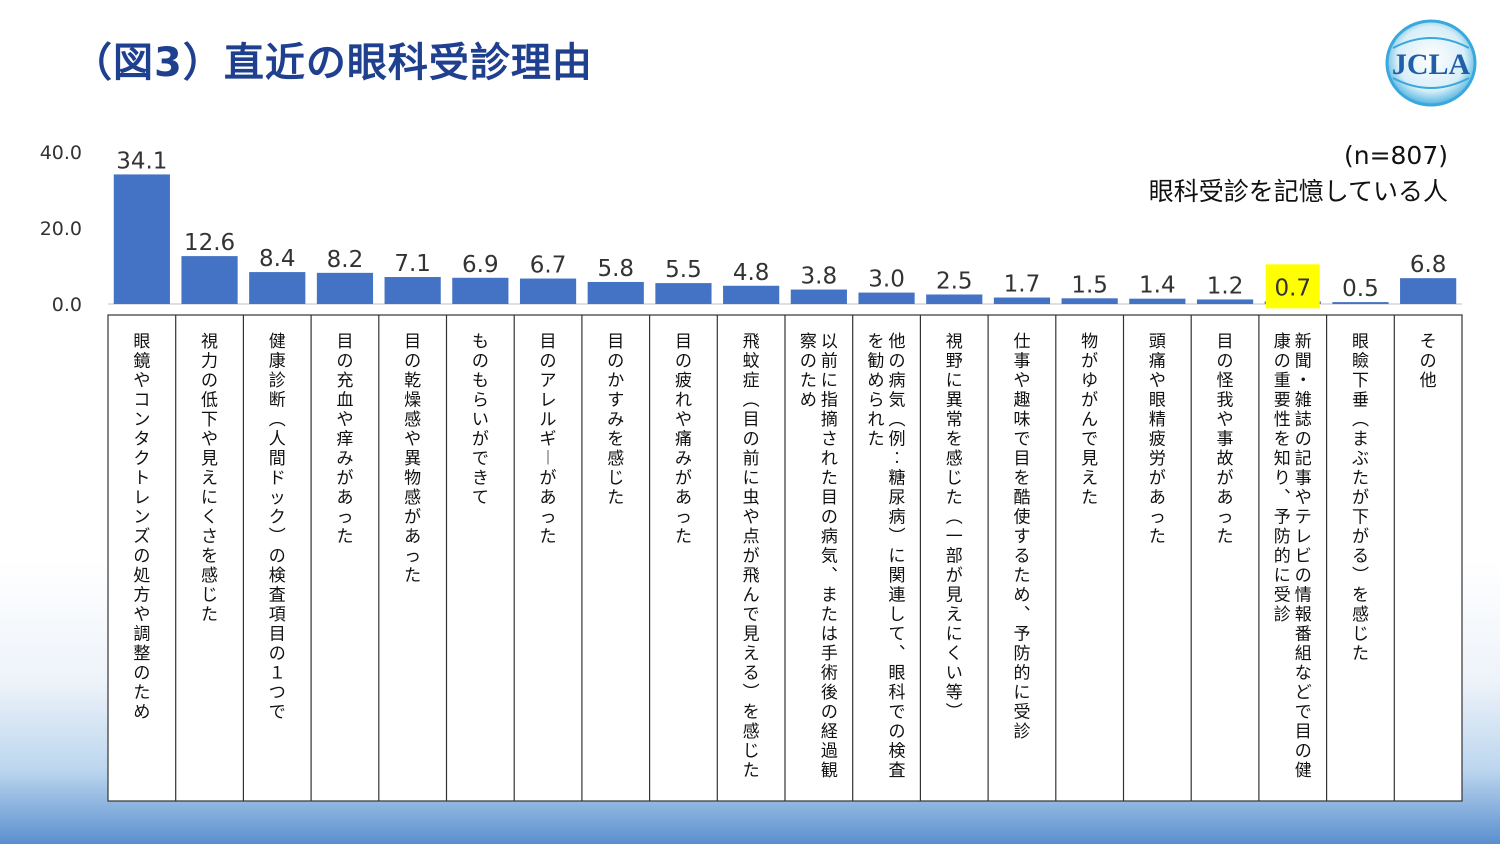  What do you see at coordinates (897, 479) in the screenshot?
I see `category-char: 糖` at bounding box center [897, 479].